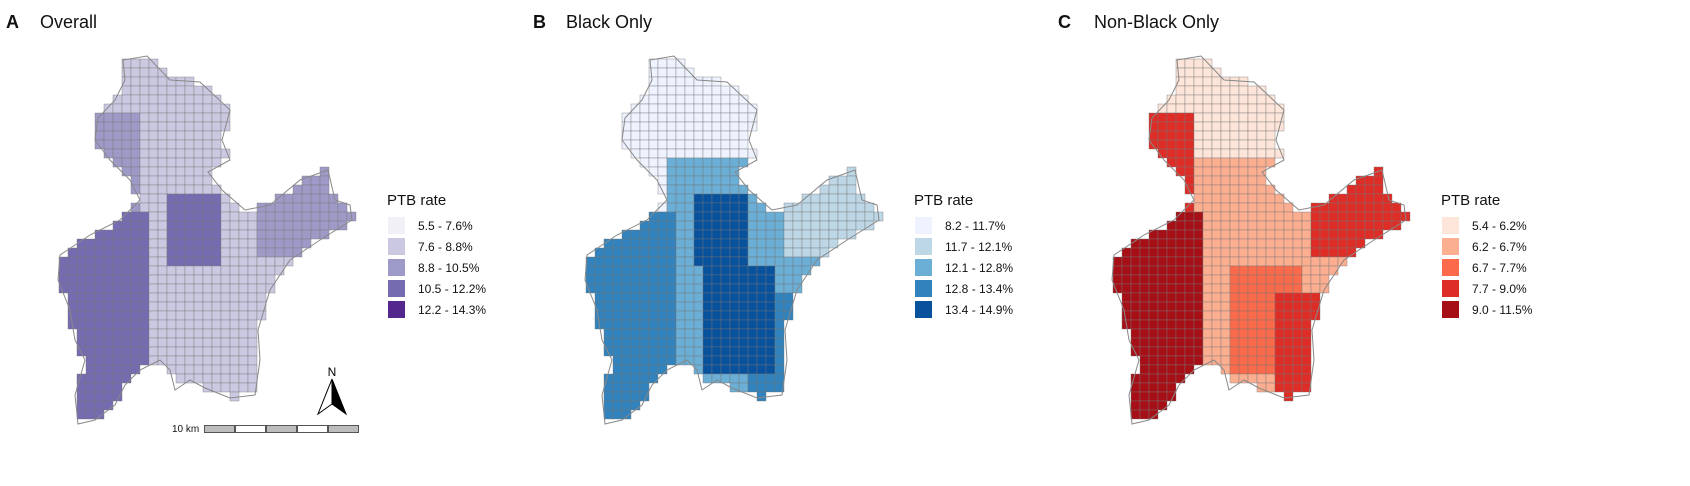 The image size is (1690, 486). I want to click on legend-swatch, so click(1450, 309).